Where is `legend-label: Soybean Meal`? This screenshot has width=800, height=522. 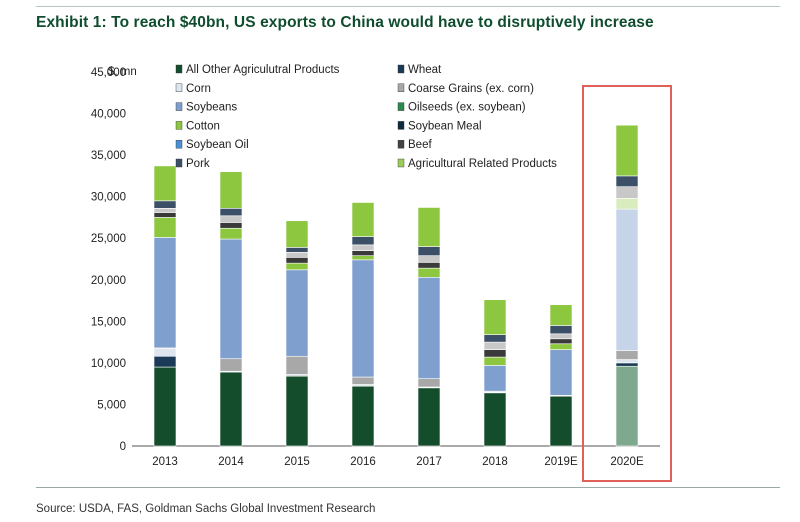 legend-label: Soybean Meal is located at coordinates (445, 126).